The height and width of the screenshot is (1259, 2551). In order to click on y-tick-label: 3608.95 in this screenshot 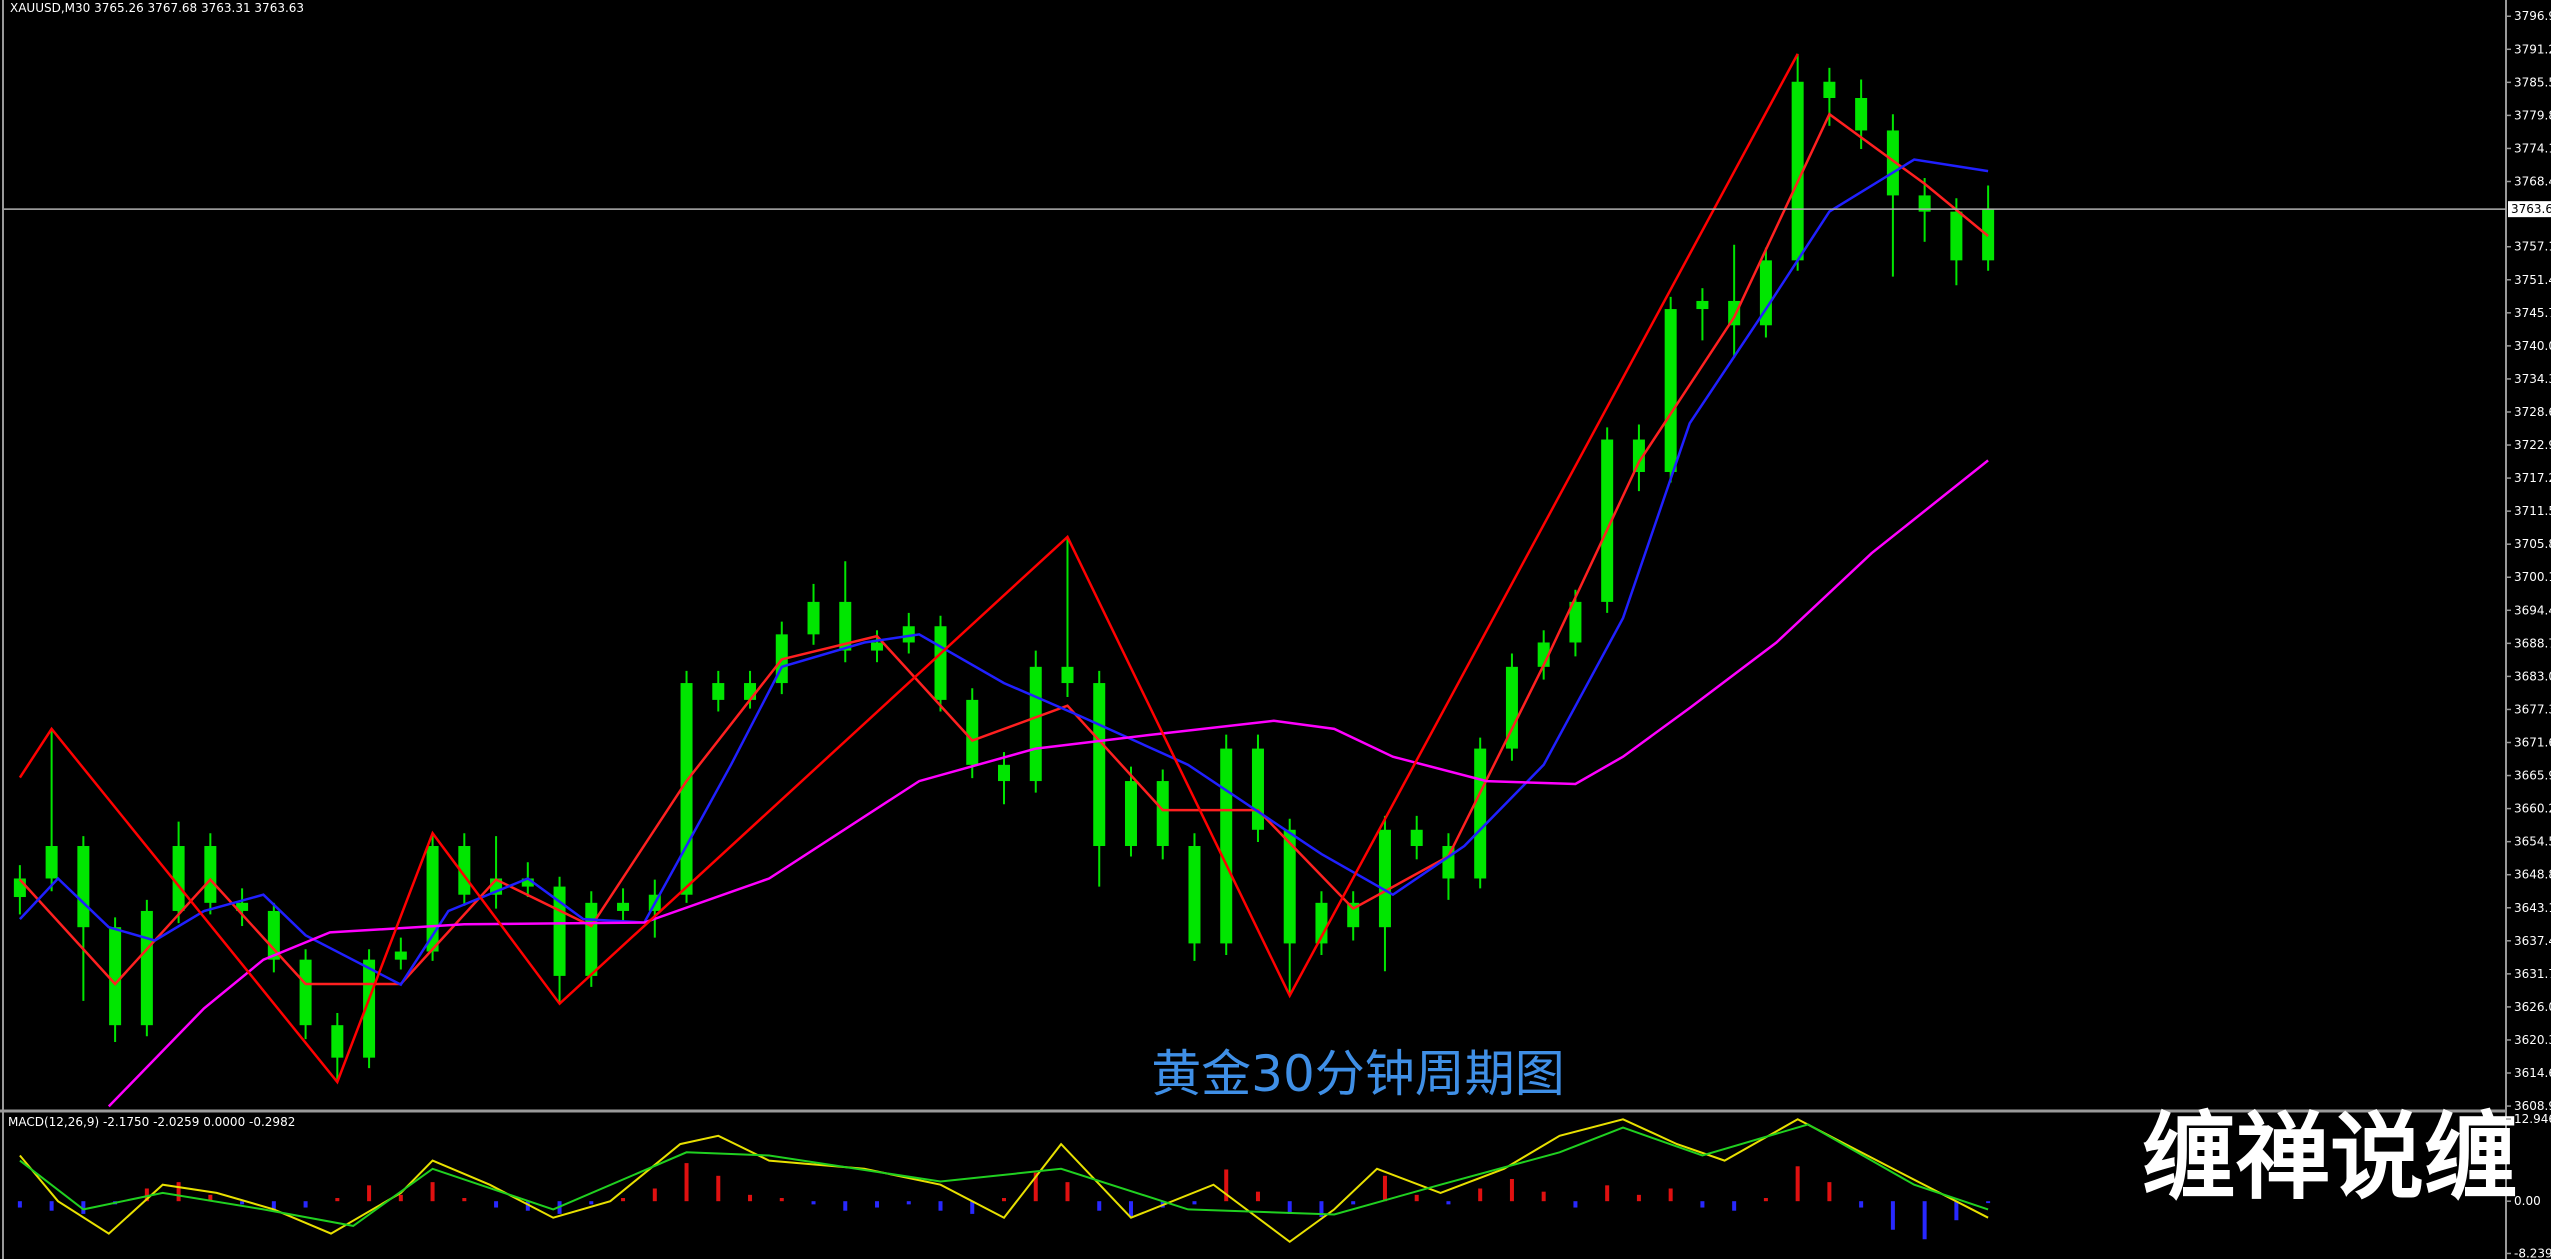, I will do `click(2532, 1106)`.